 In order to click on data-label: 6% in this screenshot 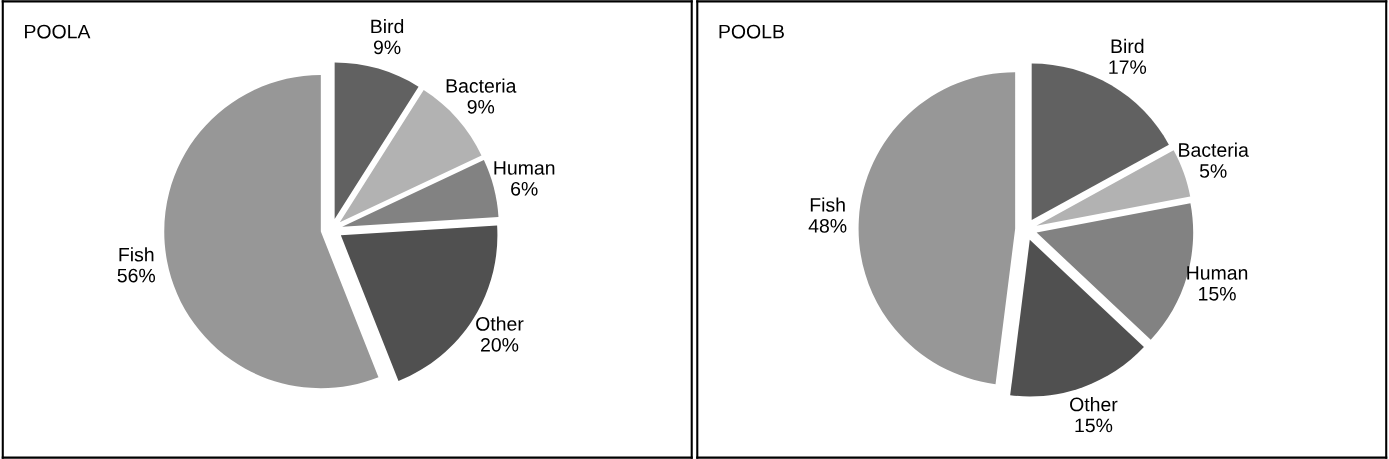, I will do `click(524, 188)`.